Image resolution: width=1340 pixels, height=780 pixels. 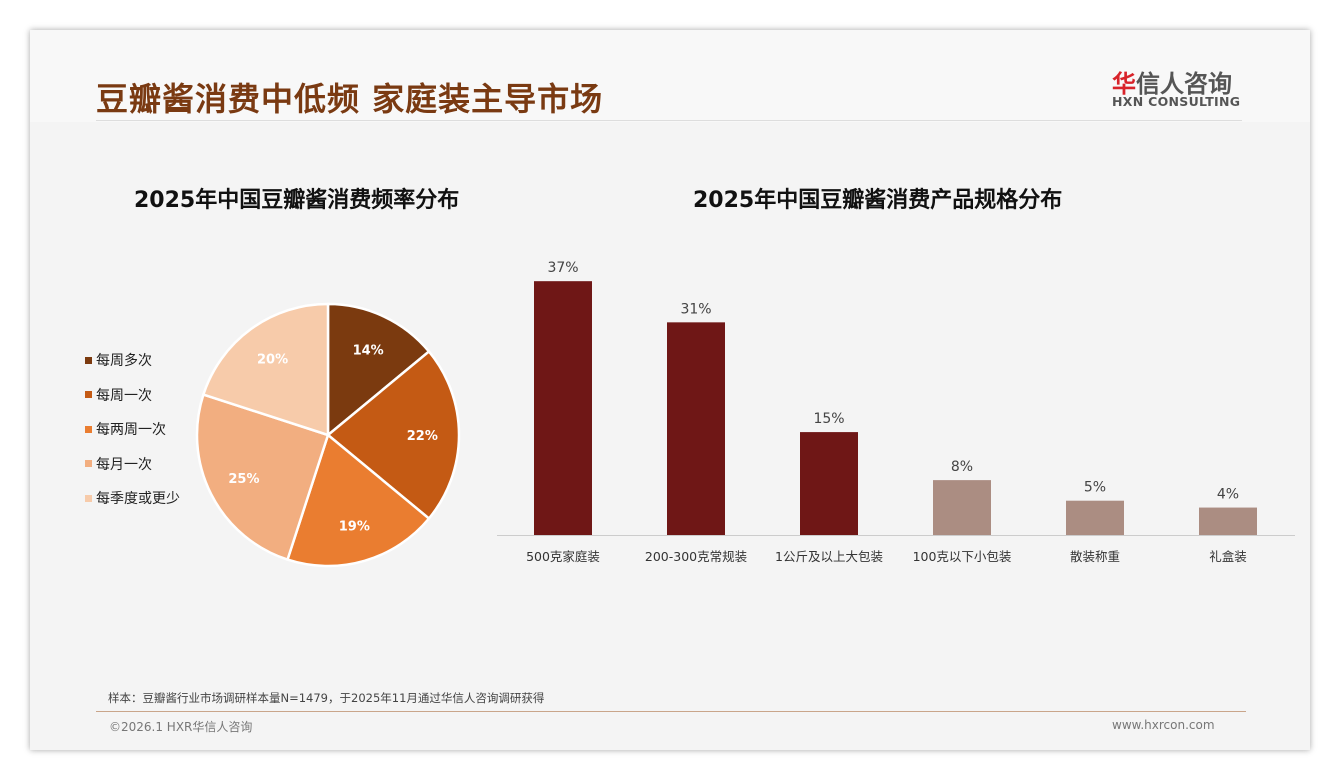 What do you see at coordinates (243, 479) in the screenshot?
I see `pie-slice-label: 25%` at bounding box center [243, 479].